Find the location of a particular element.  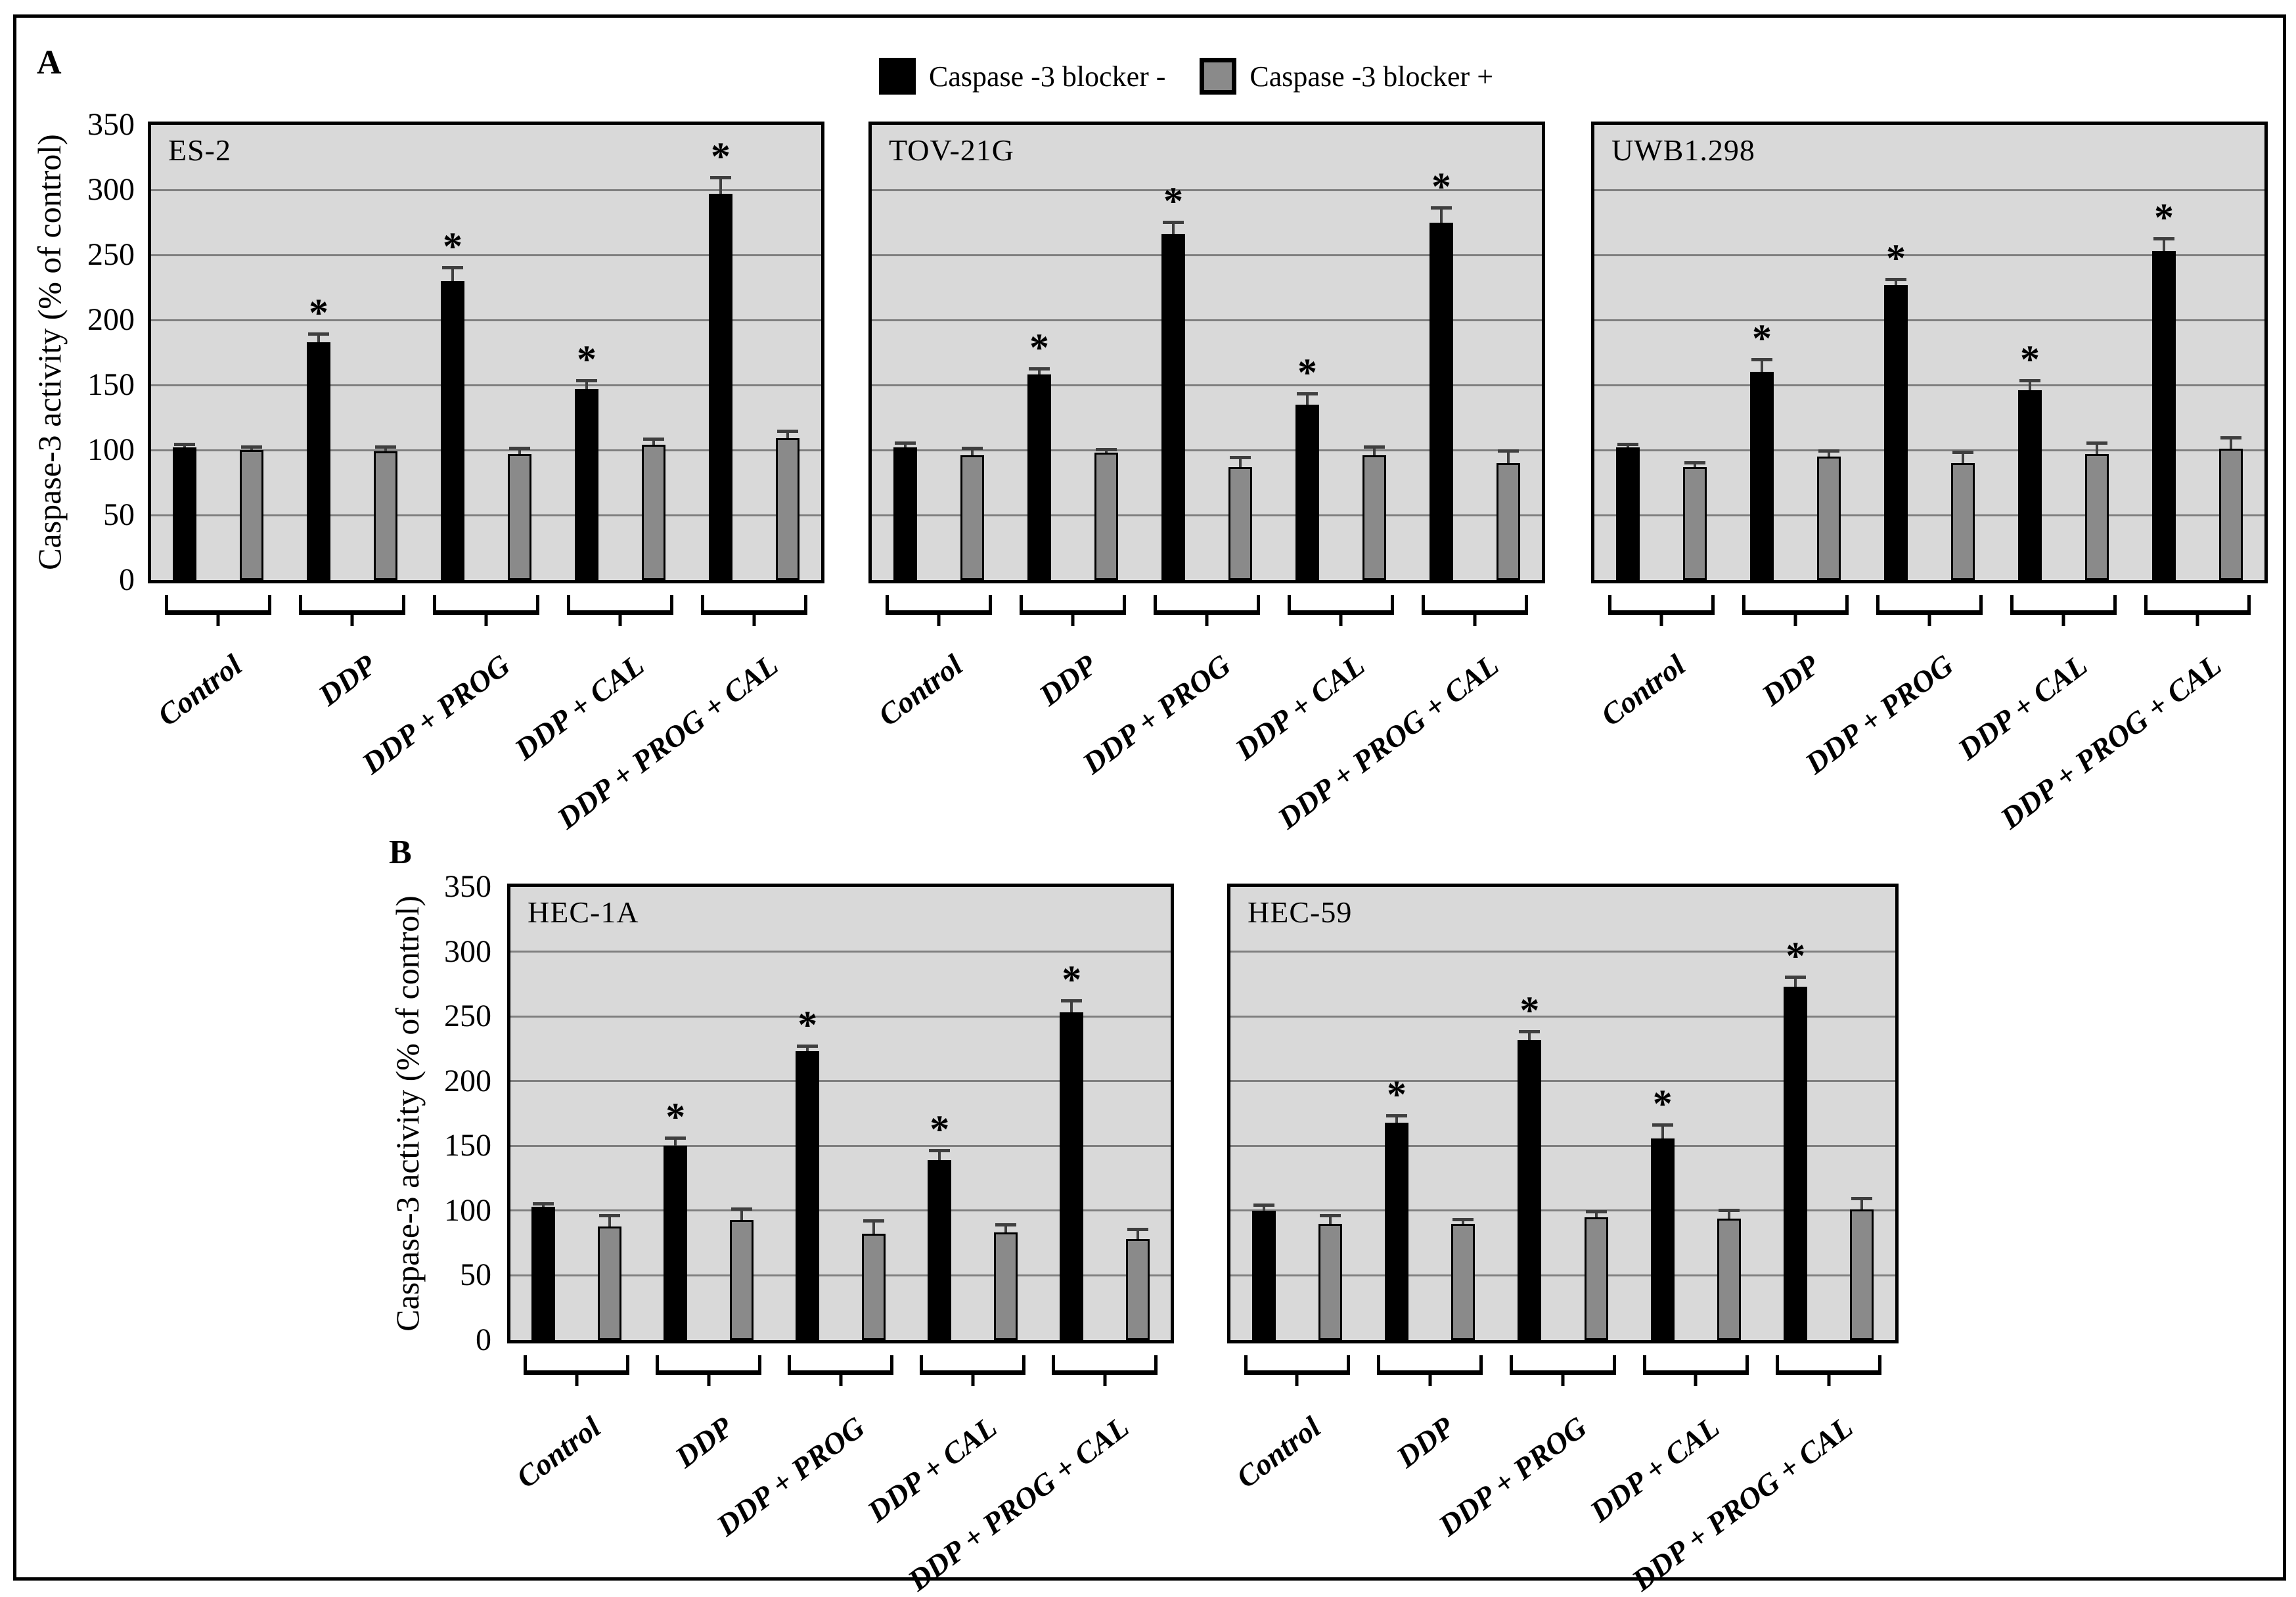

y-tick-label-100: 100 is located at coordinates (111, 450).